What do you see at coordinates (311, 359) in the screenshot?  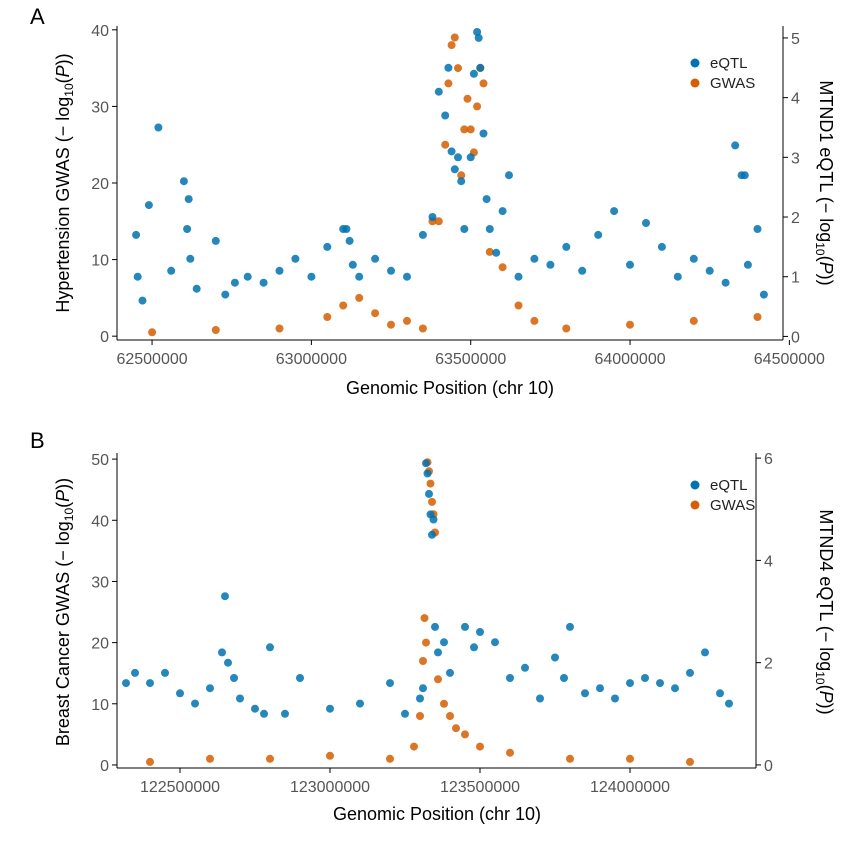 I see `panel-a-x-tick-label: 63000000` at bounding box center [311, 359].